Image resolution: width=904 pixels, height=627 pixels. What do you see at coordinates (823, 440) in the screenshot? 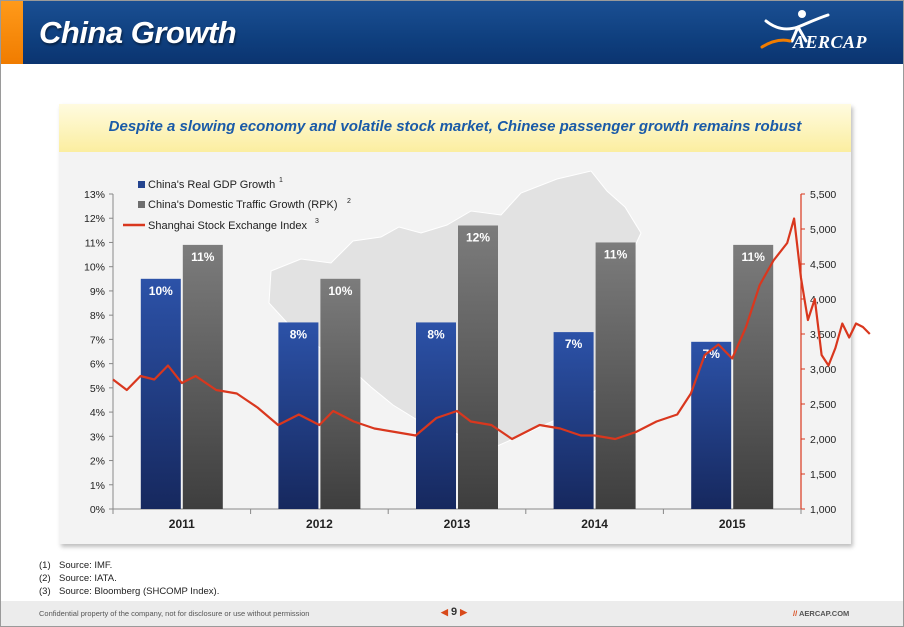
I see `y-tick-label-right: 2,000` at bounding box center [823, 440].